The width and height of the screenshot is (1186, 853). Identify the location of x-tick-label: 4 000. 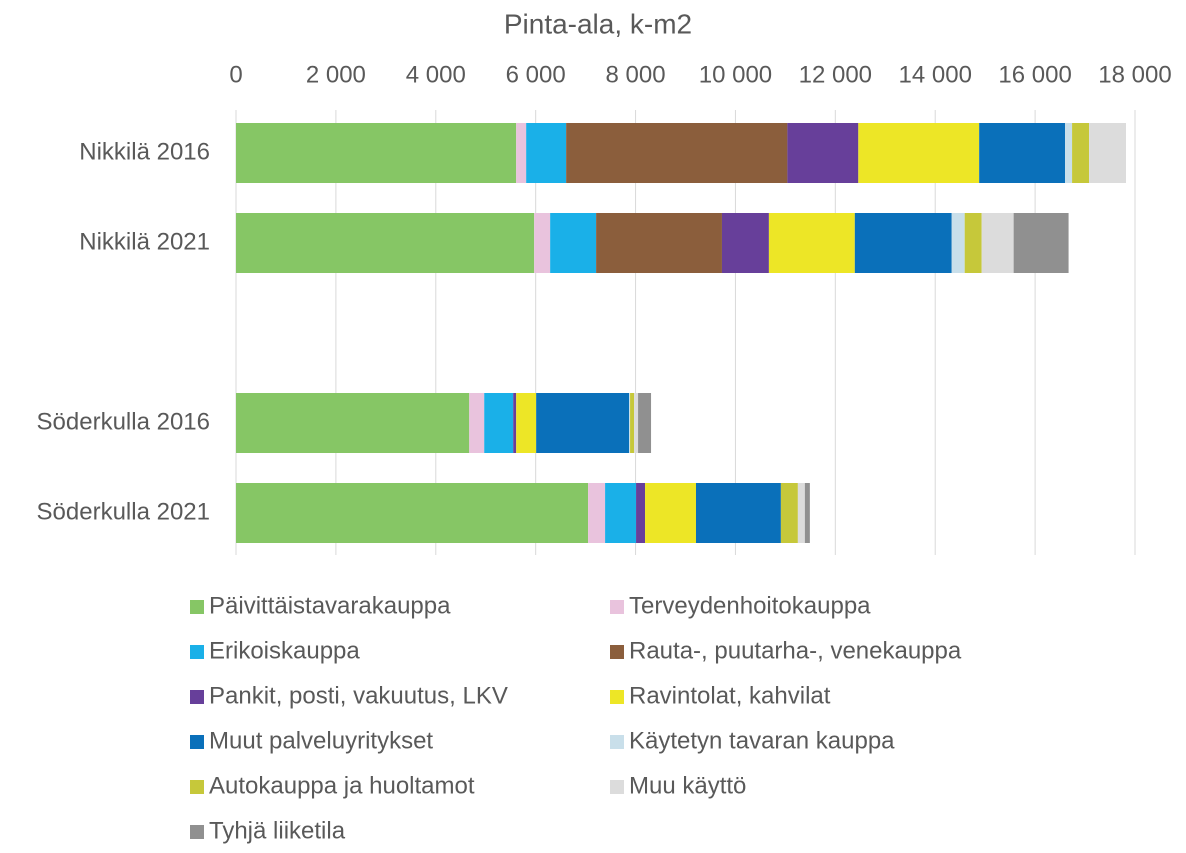
(436, 74).